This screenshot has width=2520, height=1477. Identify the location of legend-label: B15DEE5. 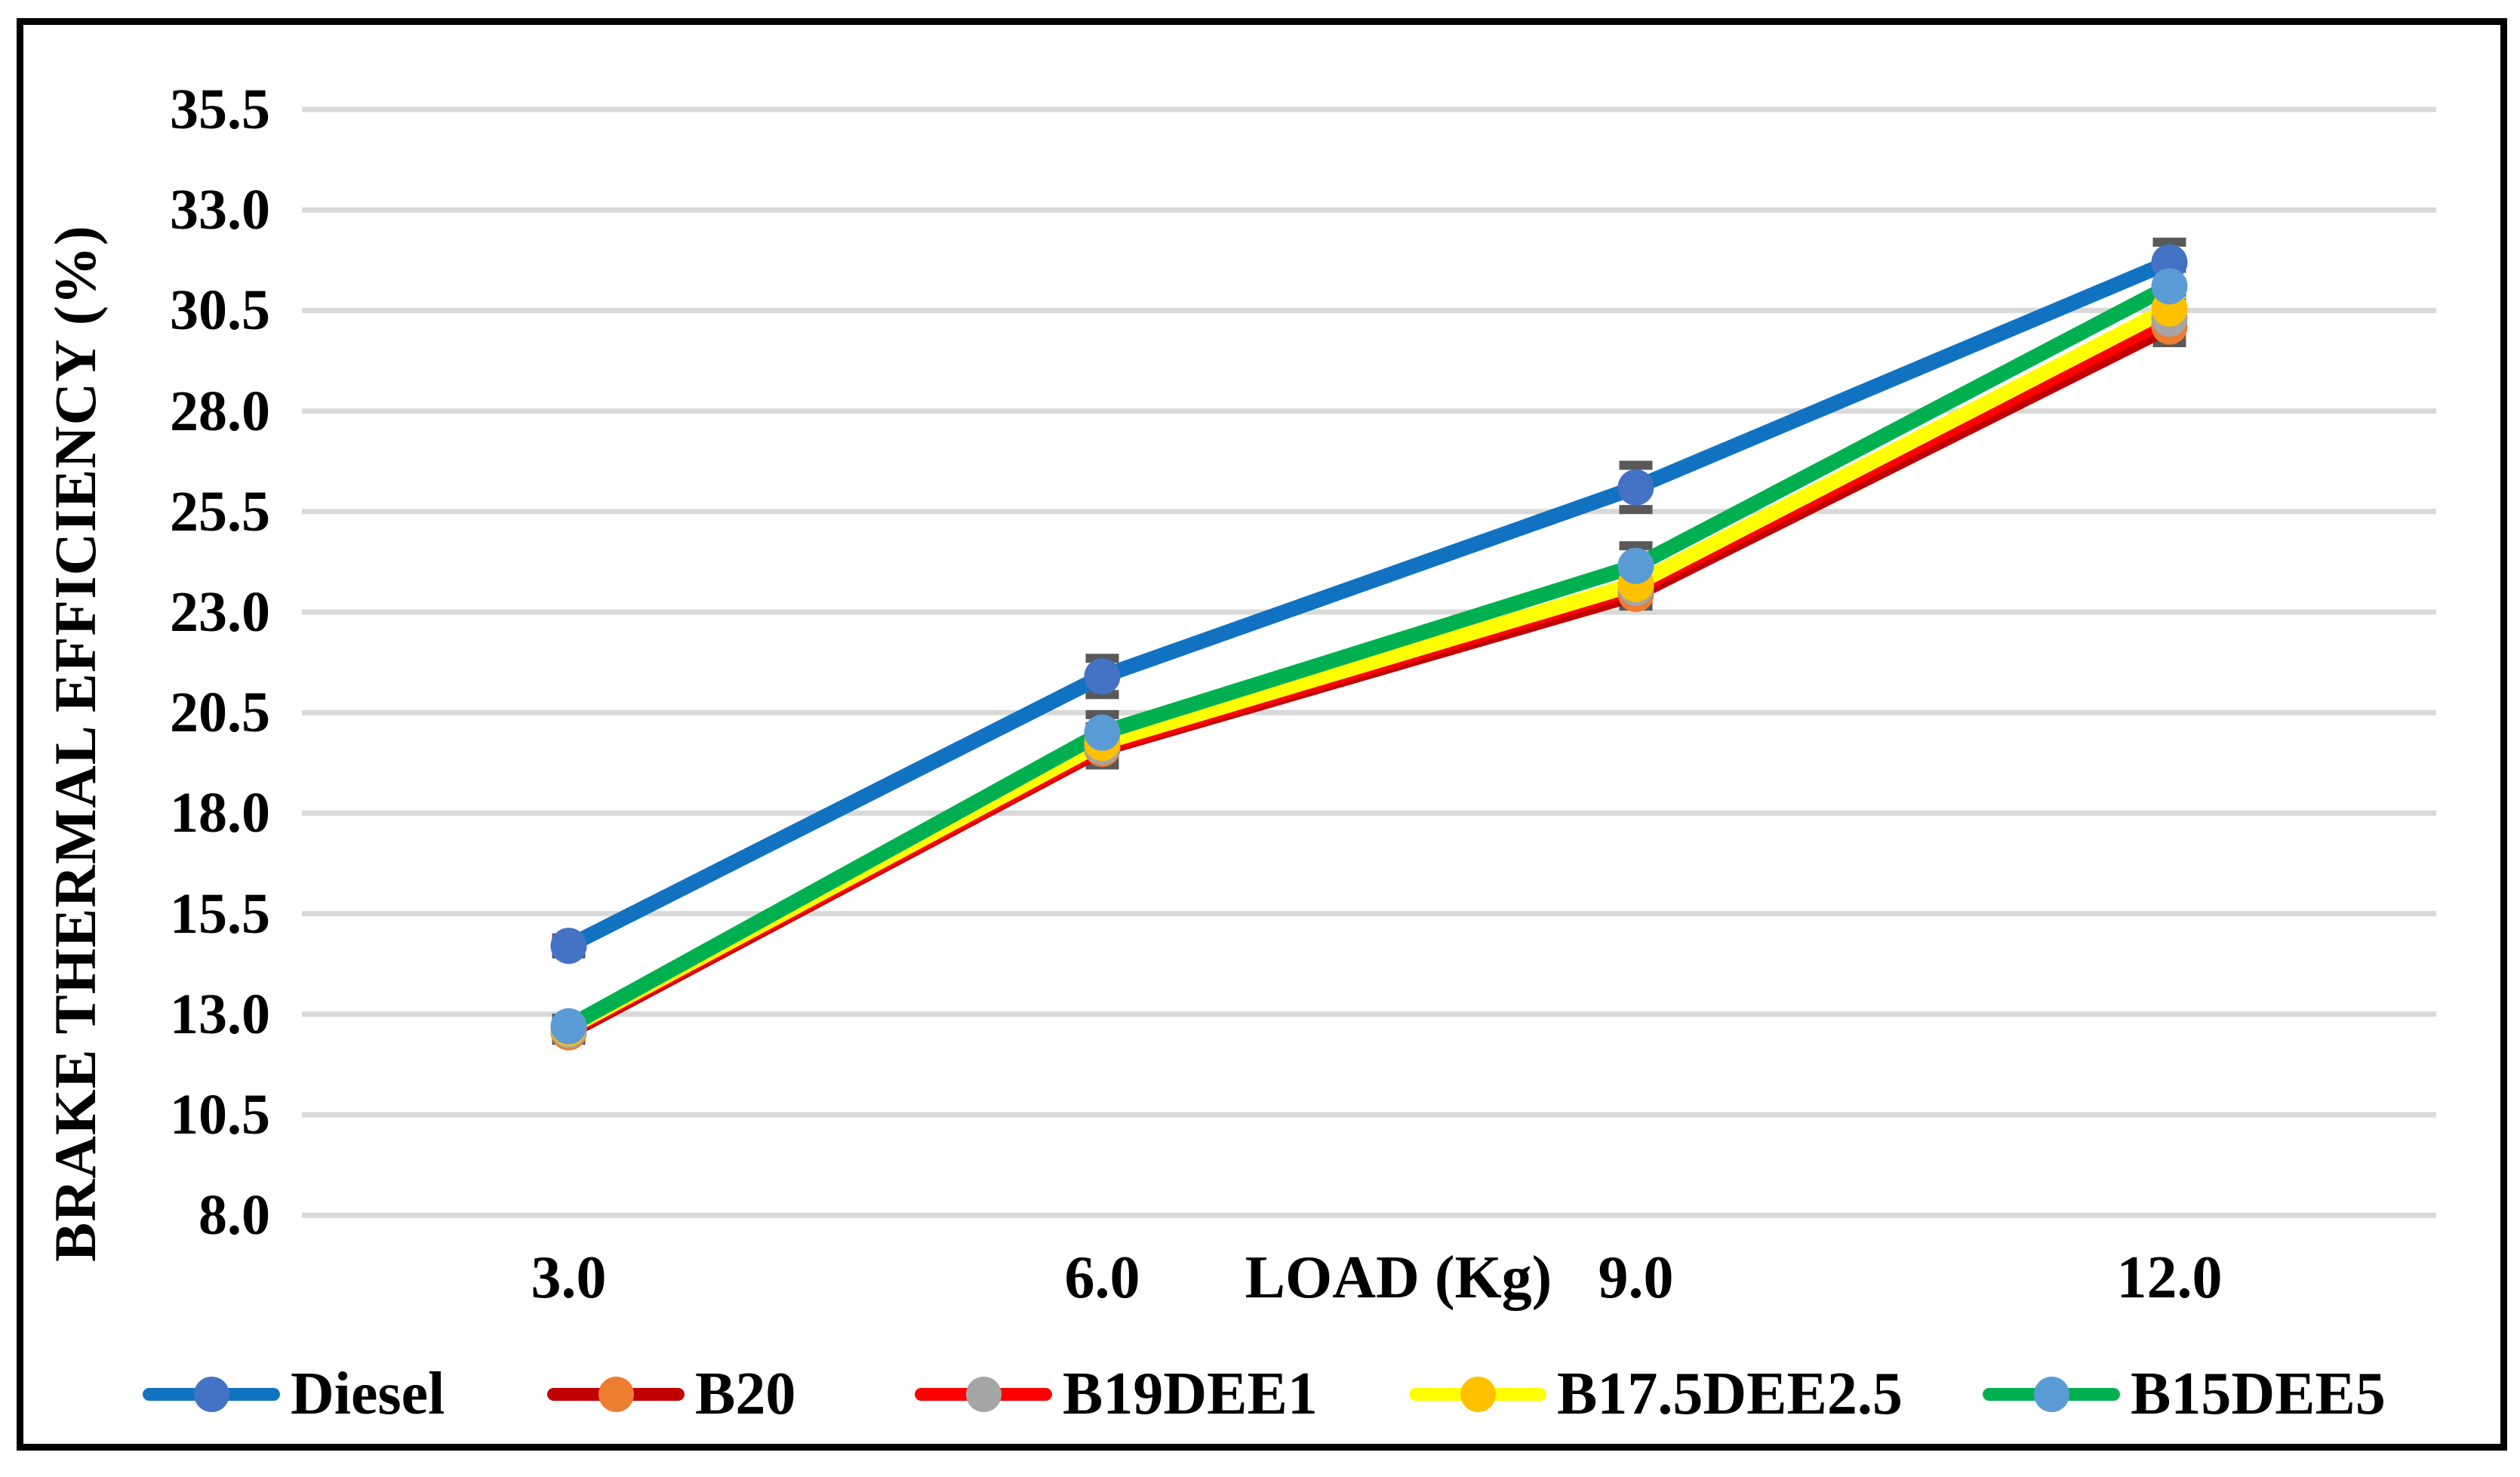
(2258, 1394).